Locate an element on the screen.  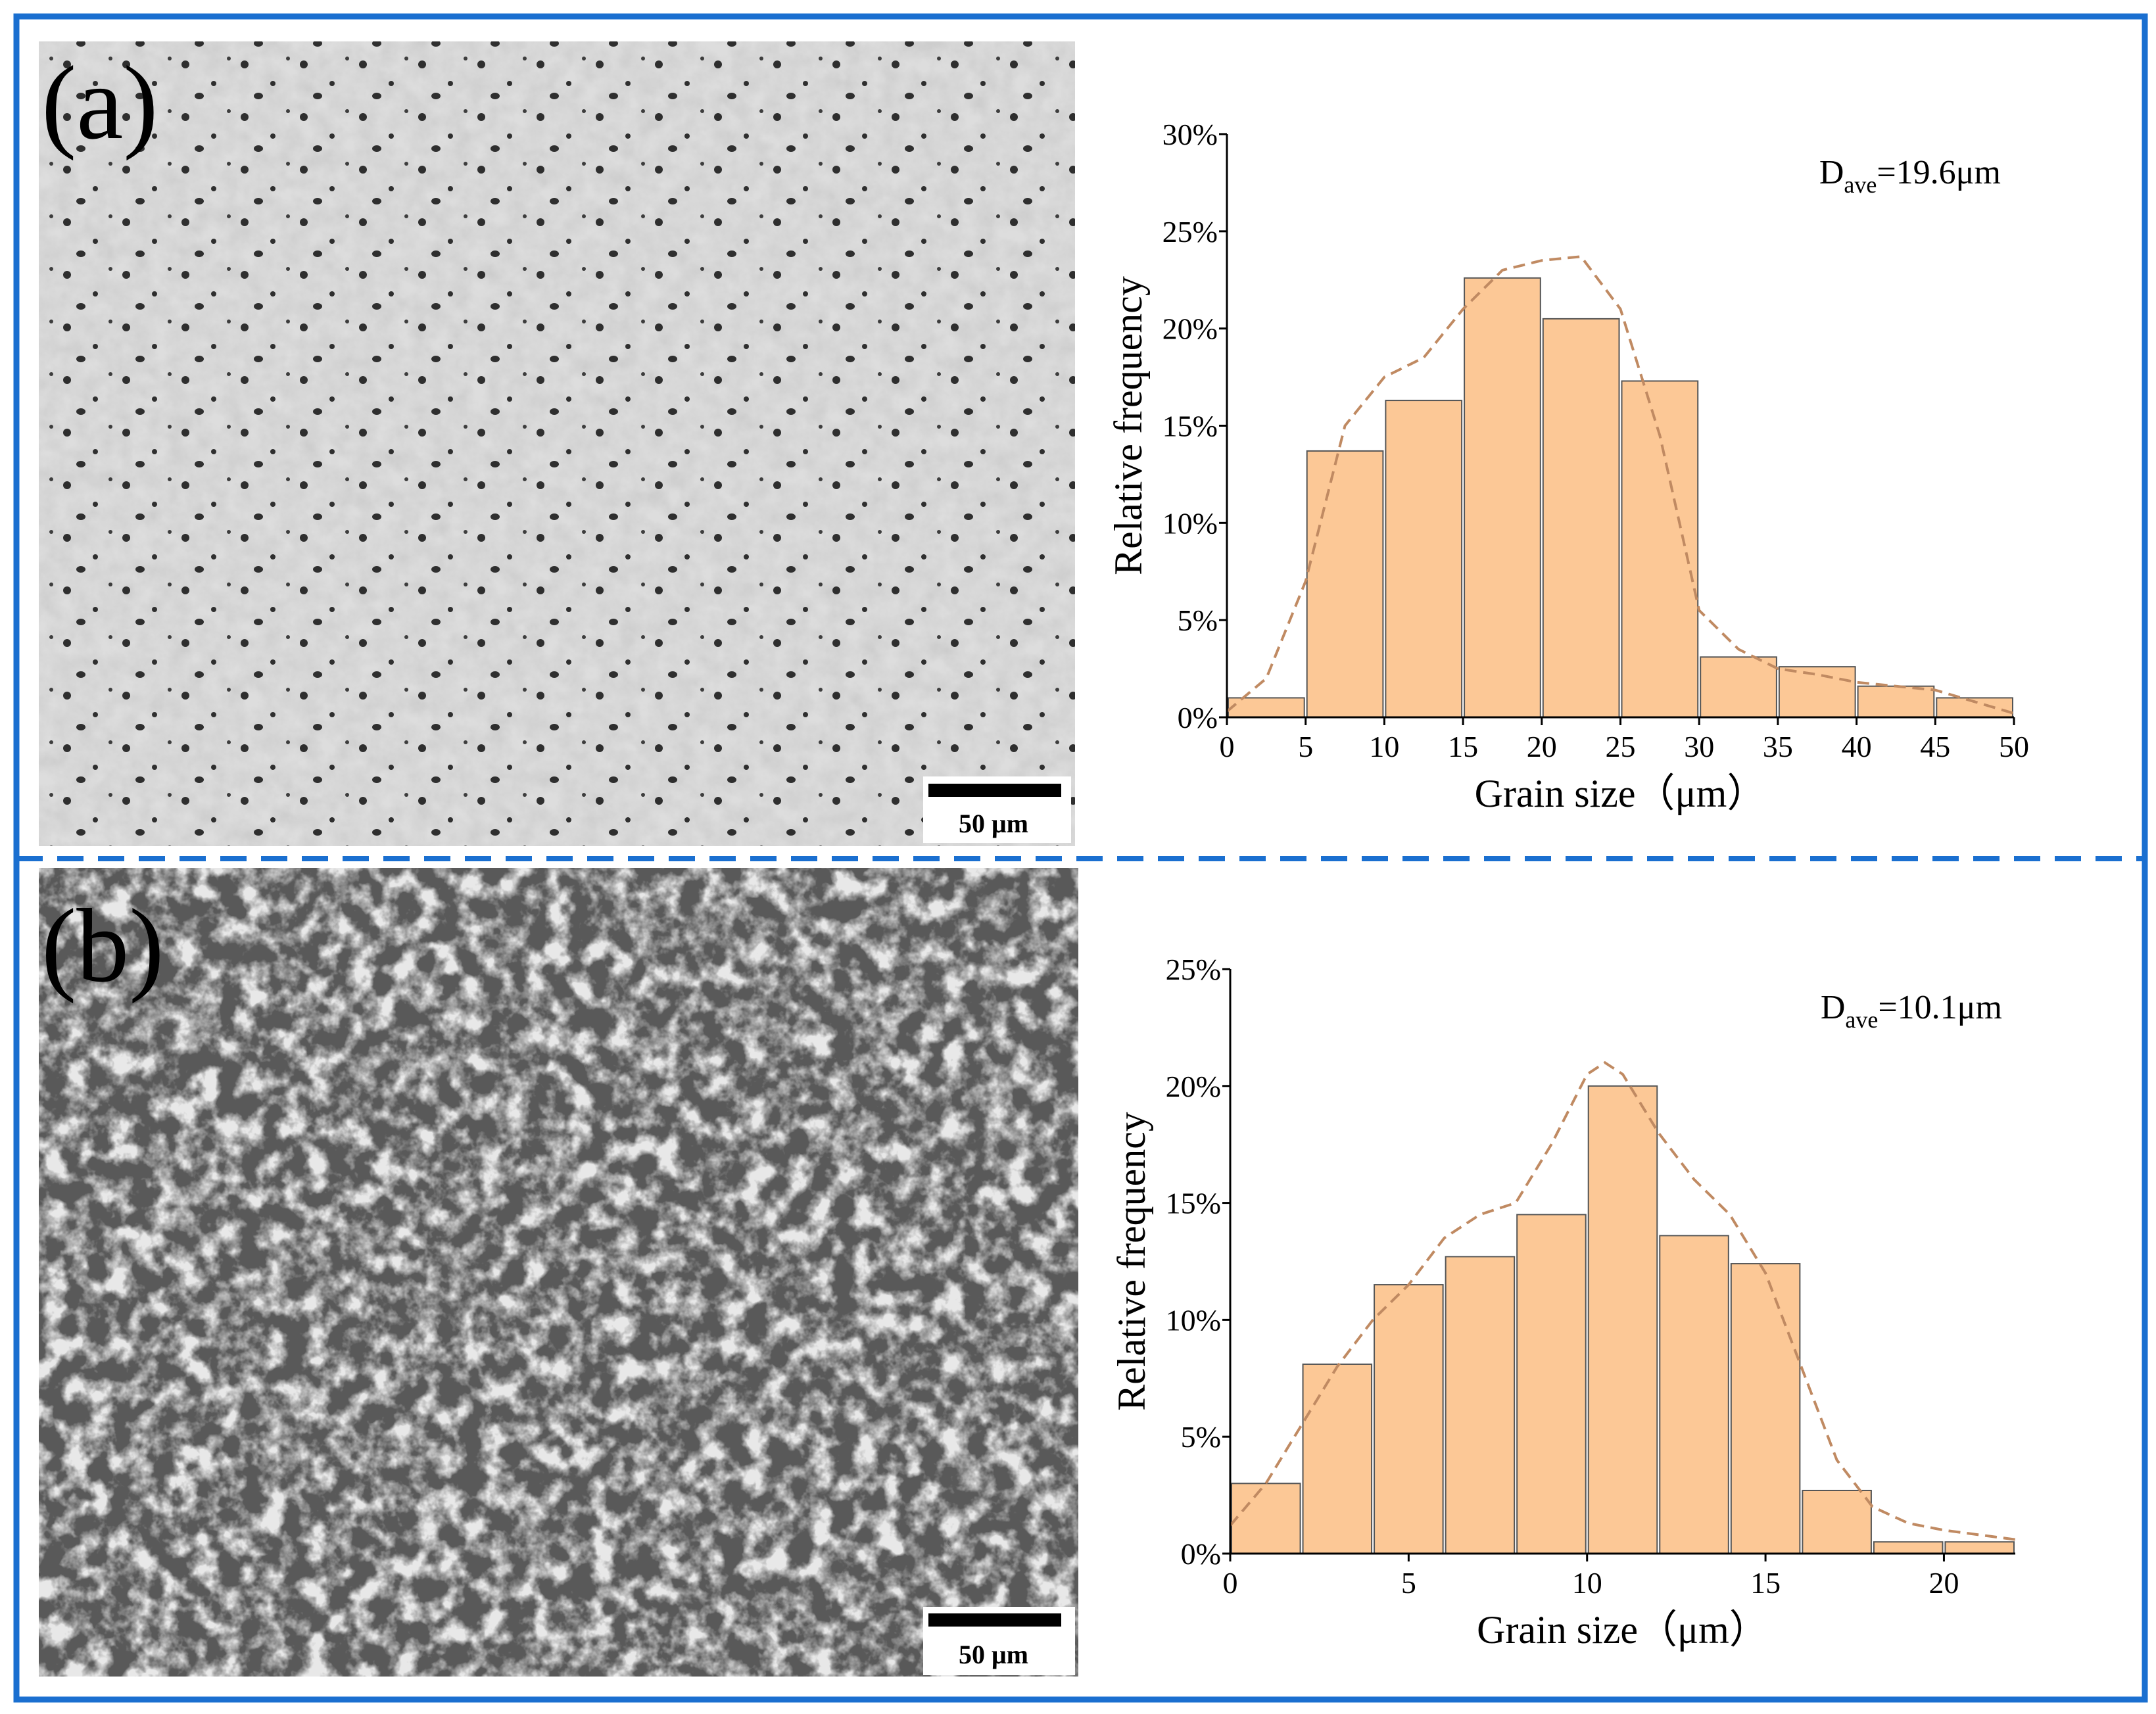
x-tick-label: 45 is located at coordinates (1935, 746).